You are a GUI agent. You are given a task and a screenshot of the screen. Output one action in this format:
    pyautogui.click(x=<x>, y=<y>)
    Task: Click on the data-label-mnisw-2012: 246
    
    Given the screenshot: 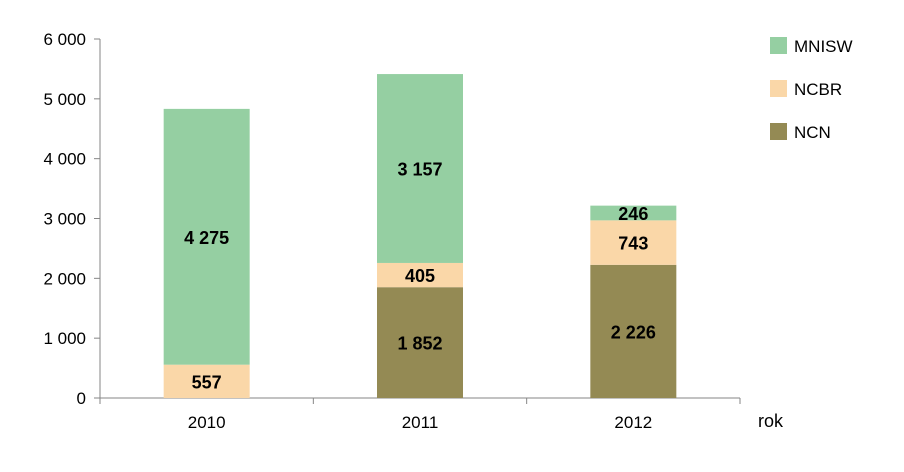 What is the action you would take?
    pyautogui.click(x=633, y=214)
    